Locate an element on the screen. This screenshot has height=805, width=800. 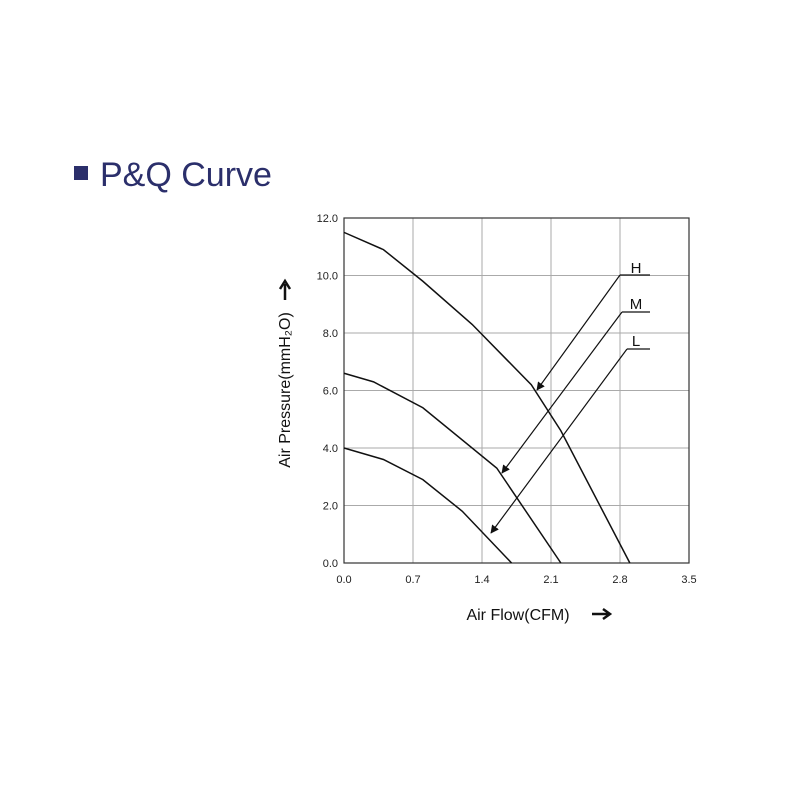
chart-title: P&Q Curve is located at coordinates (186, 175).